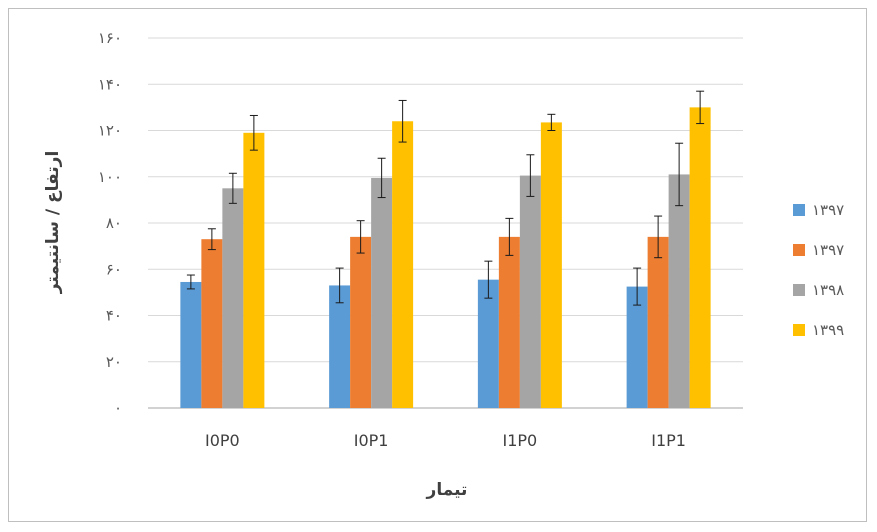 This screenshot has height=532, width=877. Describe the element at coordinates (114, 362) in the screenshot. I see `y-tick-label: ۲۰` at that location.